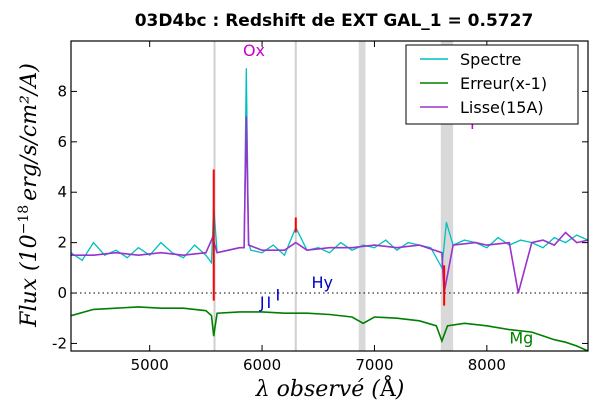 The width and height of the screenshot is (600, 400). I want to click on y-tick-label-2: 2, so click(62, 243).